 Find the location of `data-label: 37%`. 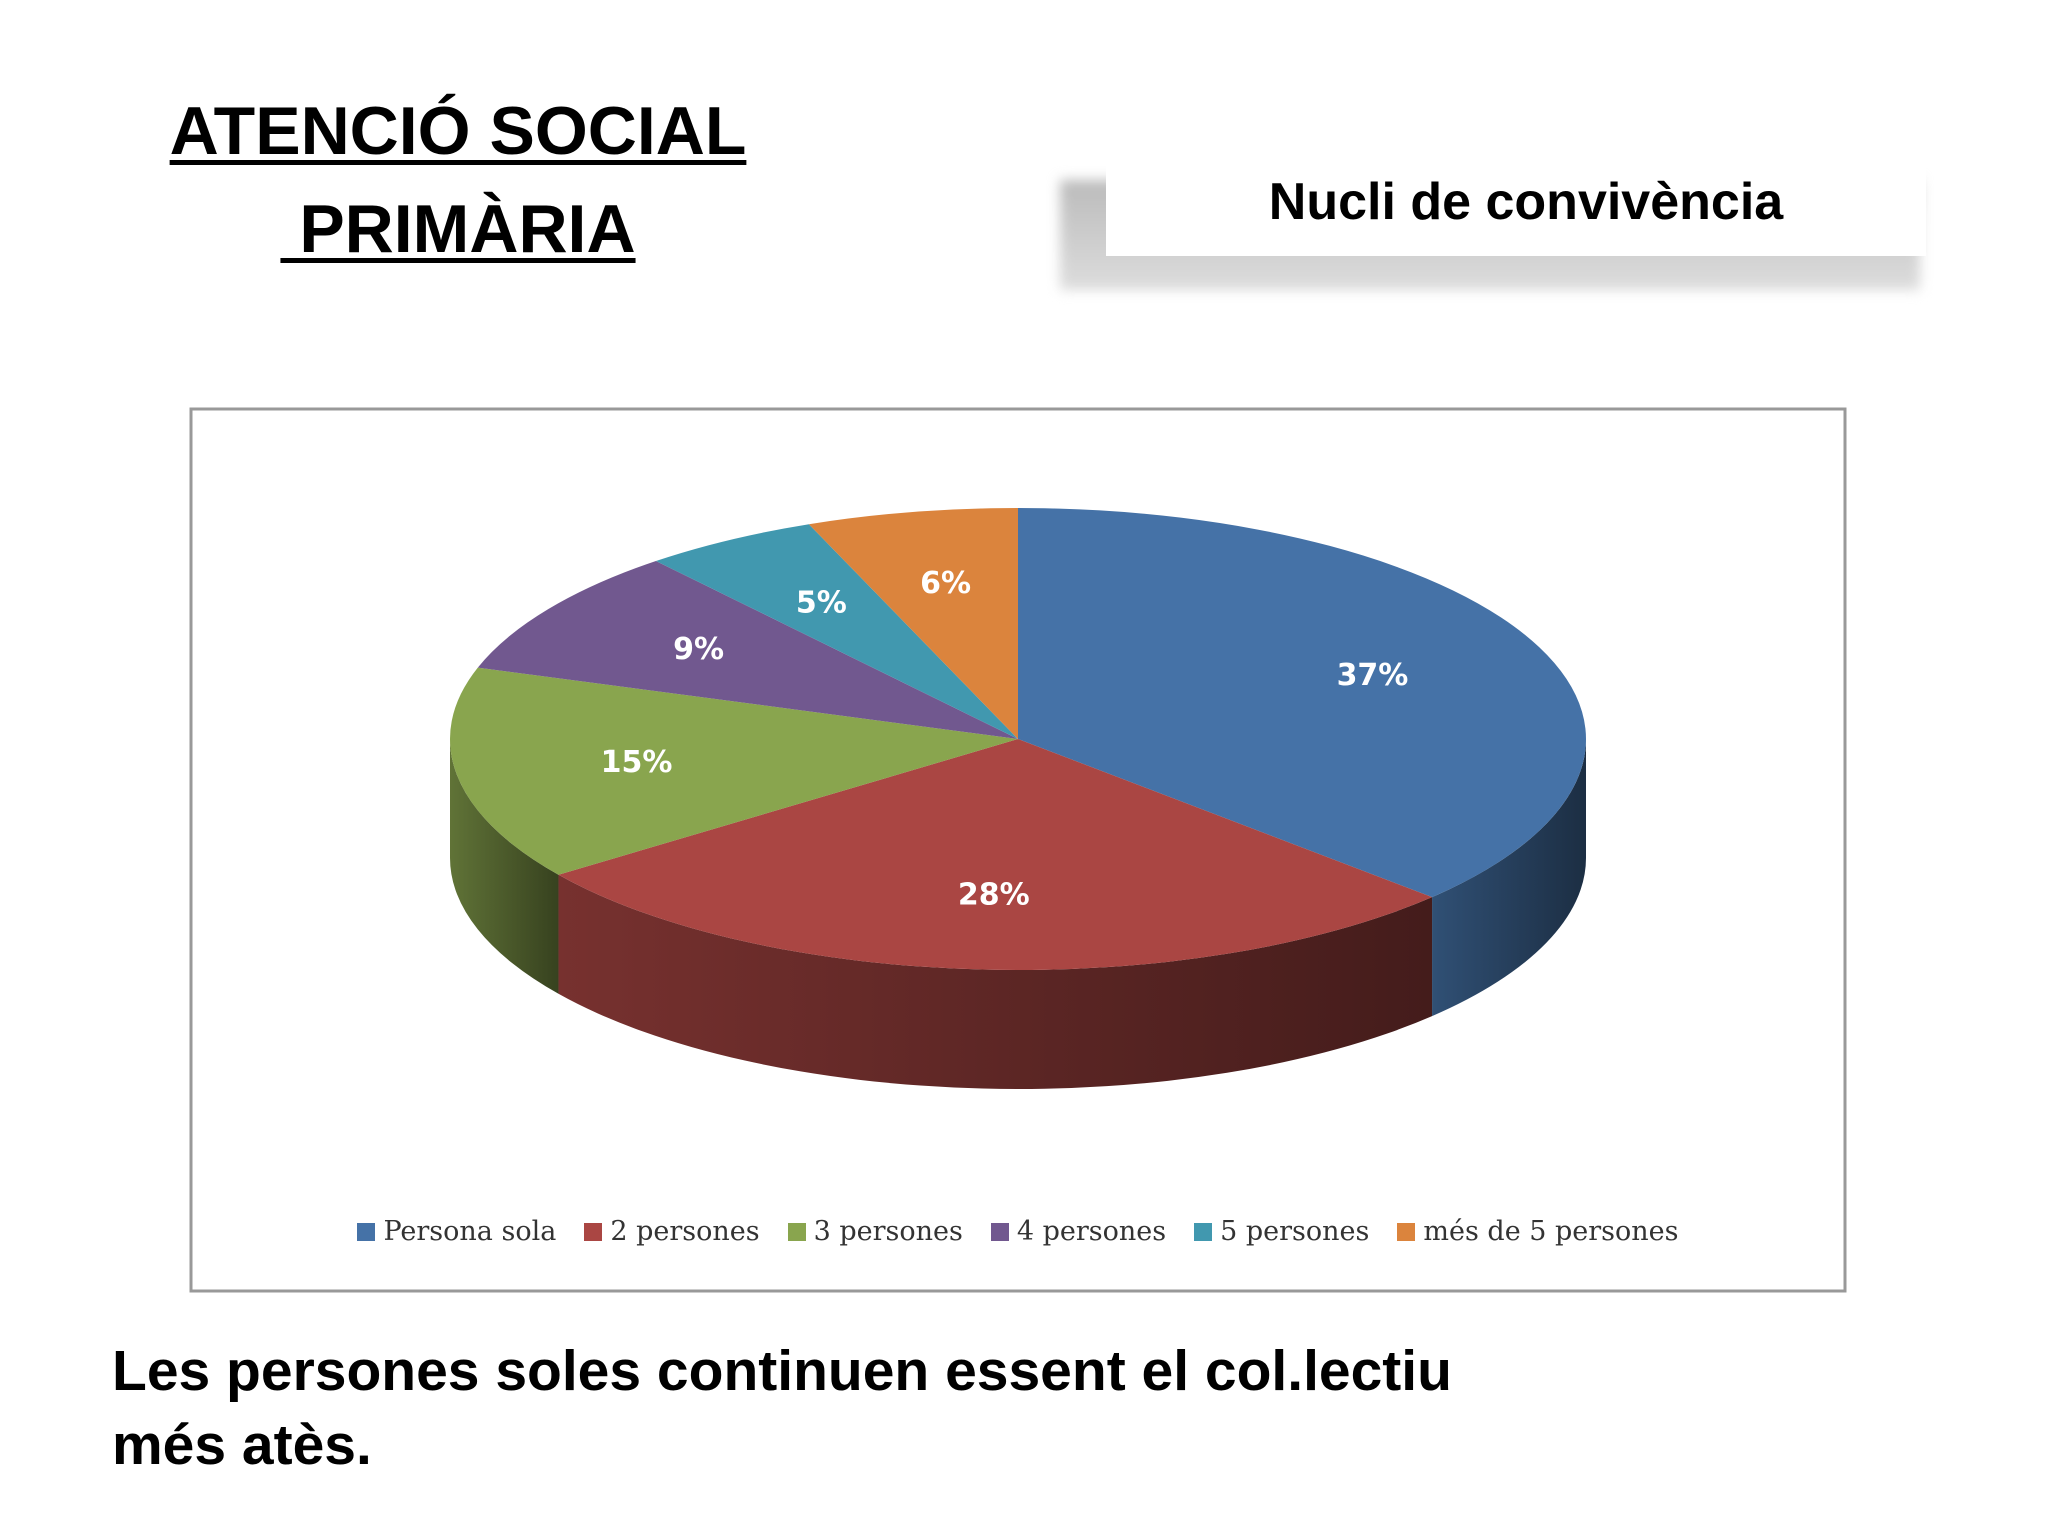

data-label: 37% is located at coordinates (1373, 675).